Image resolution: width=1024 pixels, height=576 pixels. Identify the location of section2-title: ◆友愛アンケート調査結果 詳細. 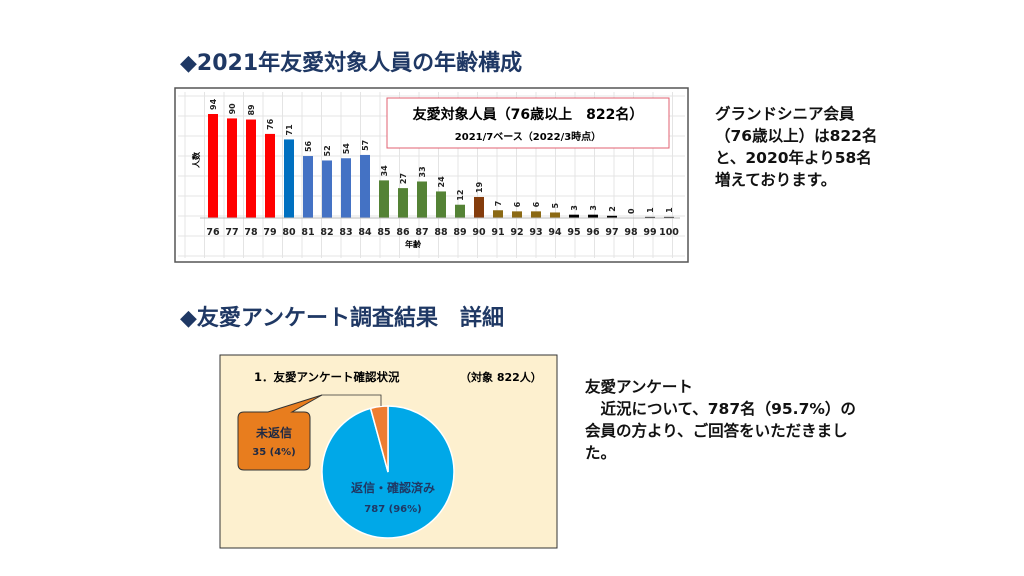
(342, 318).